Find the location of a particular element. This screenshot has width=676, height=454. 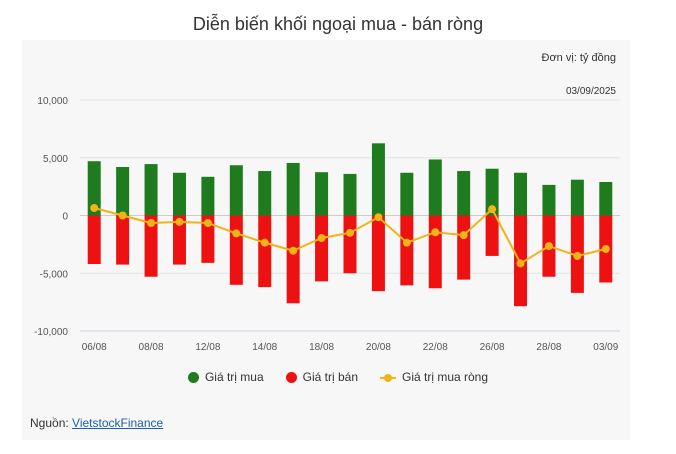

legend-item-sell: Giá trị bán is located at coordinates (321, 377).